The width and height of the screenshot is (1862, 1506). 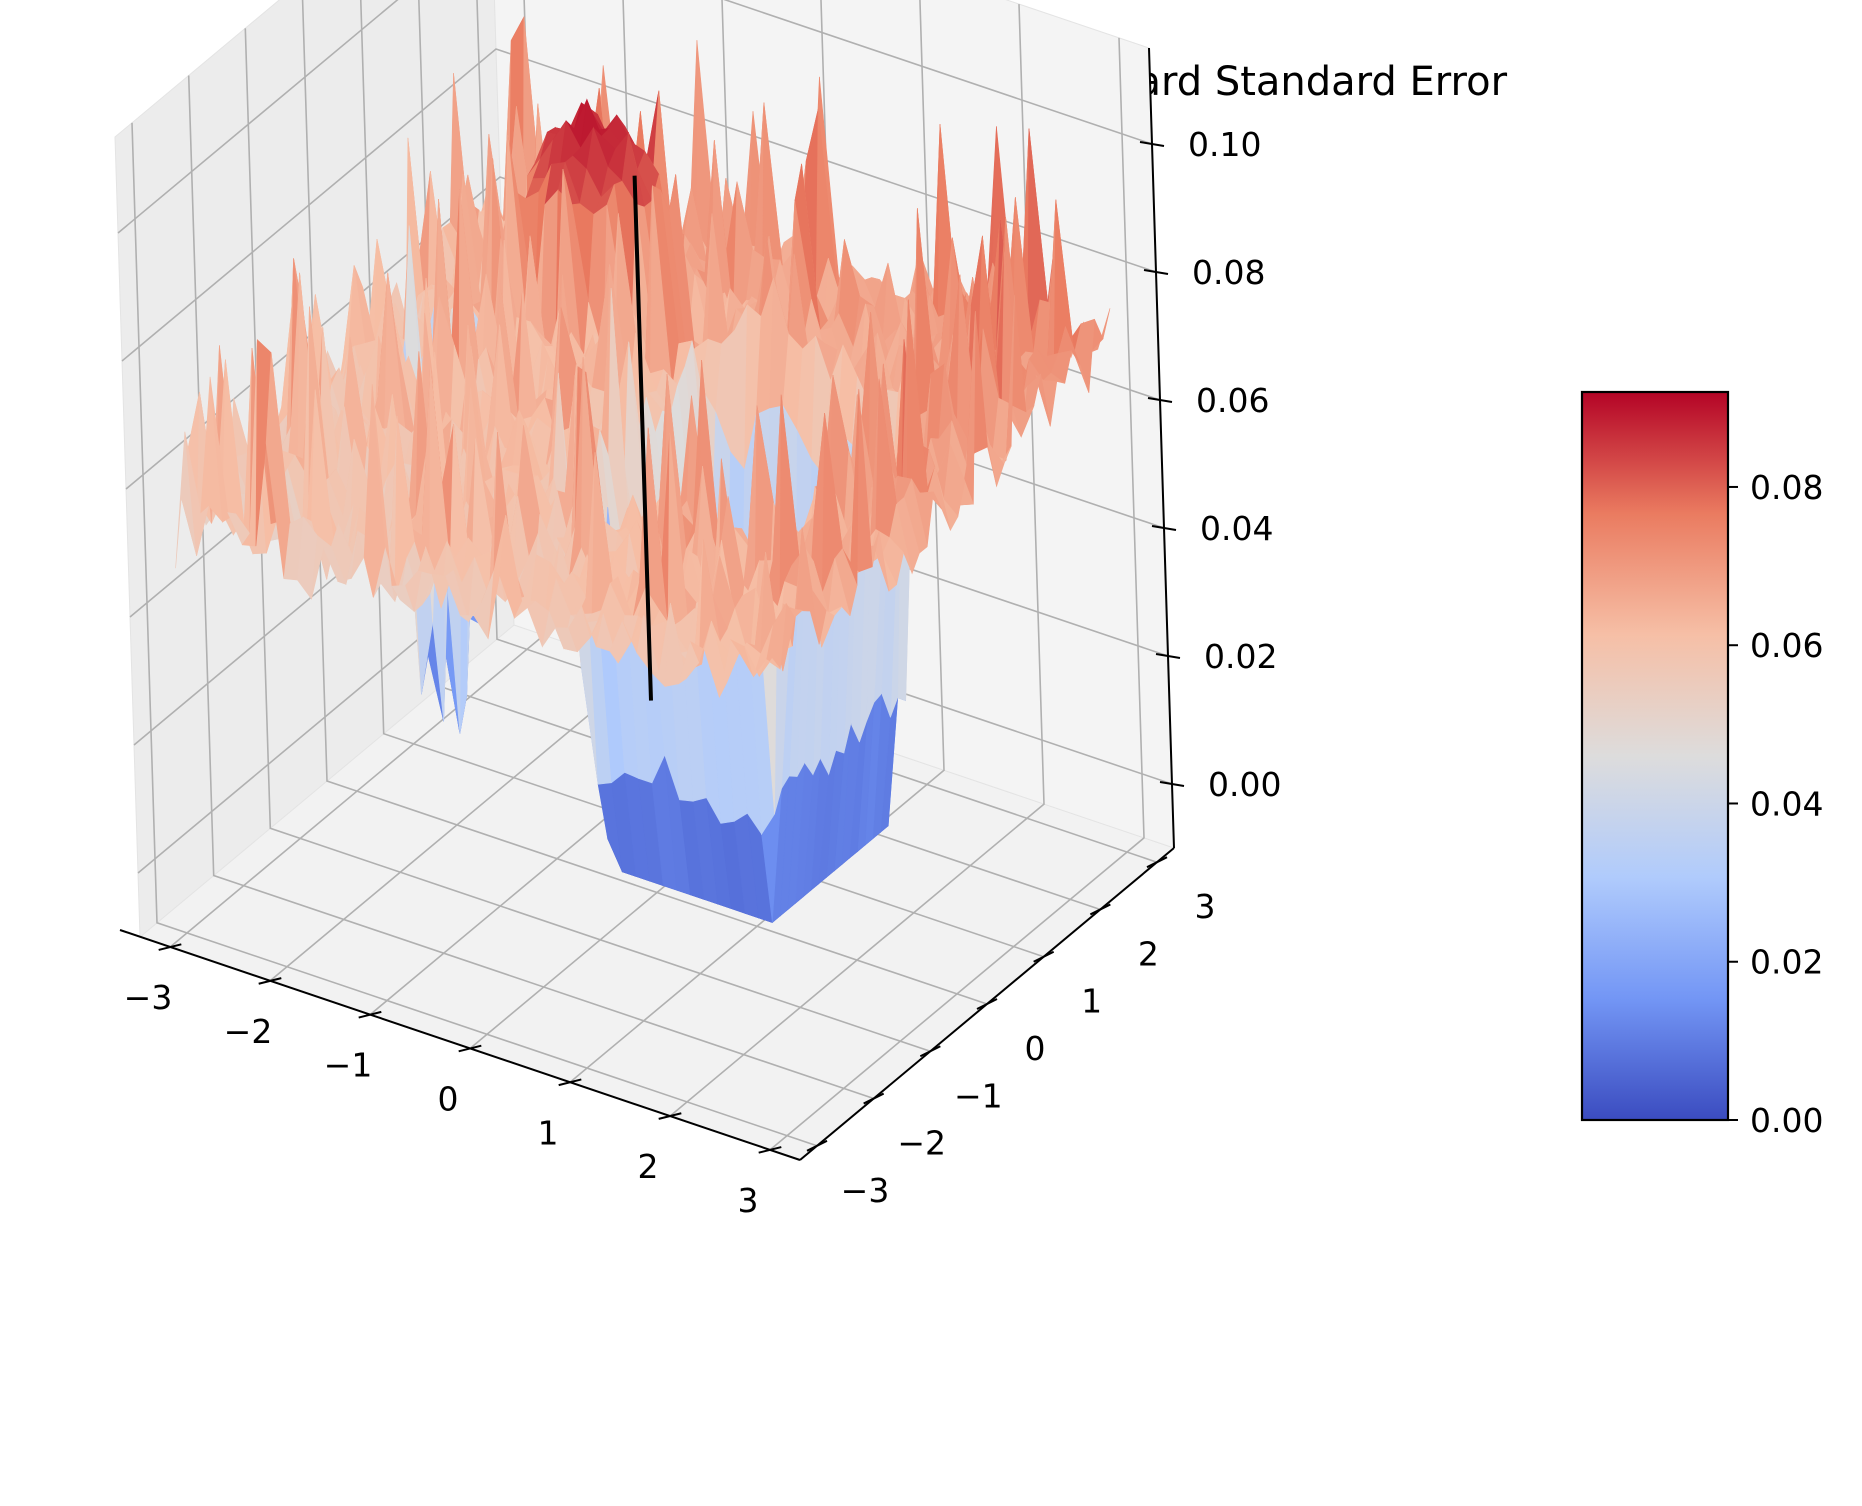 I want to click on x-axis-line, so click(x=460, y=1045).